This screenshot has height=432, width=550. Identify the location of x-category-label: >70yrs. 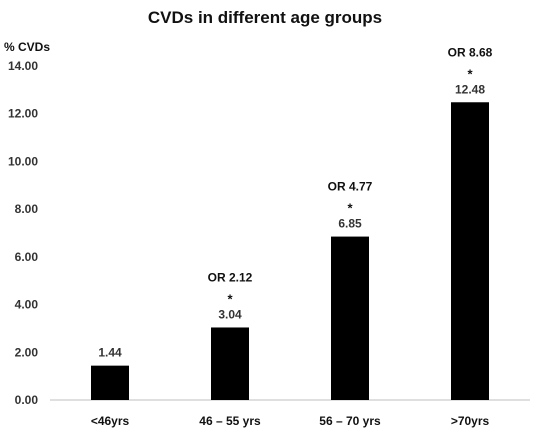
(470, 421).